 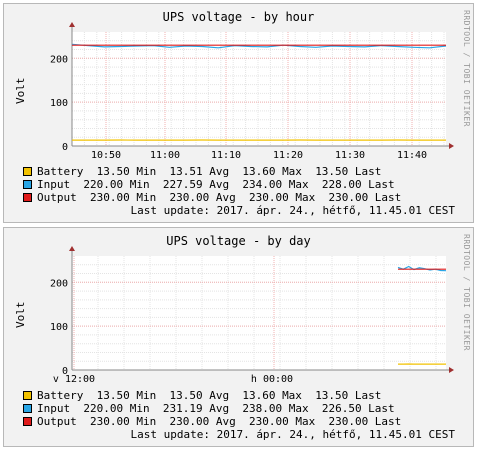 I want to click on x-tick-label: 11:20, so click(x=288, y=155).